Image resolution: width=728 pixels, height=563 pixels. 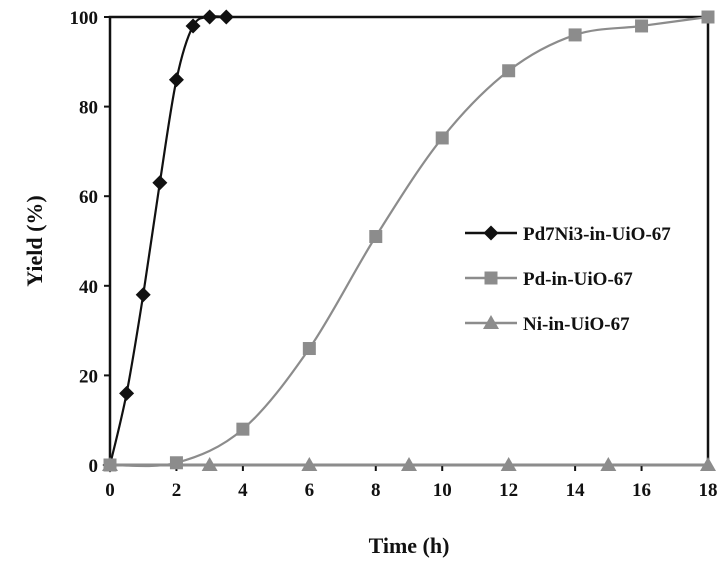 What do you see at coordinates (243, 490) in the screenshot?
I see `x-tick-label: 4` at bounding box center [243, 490].